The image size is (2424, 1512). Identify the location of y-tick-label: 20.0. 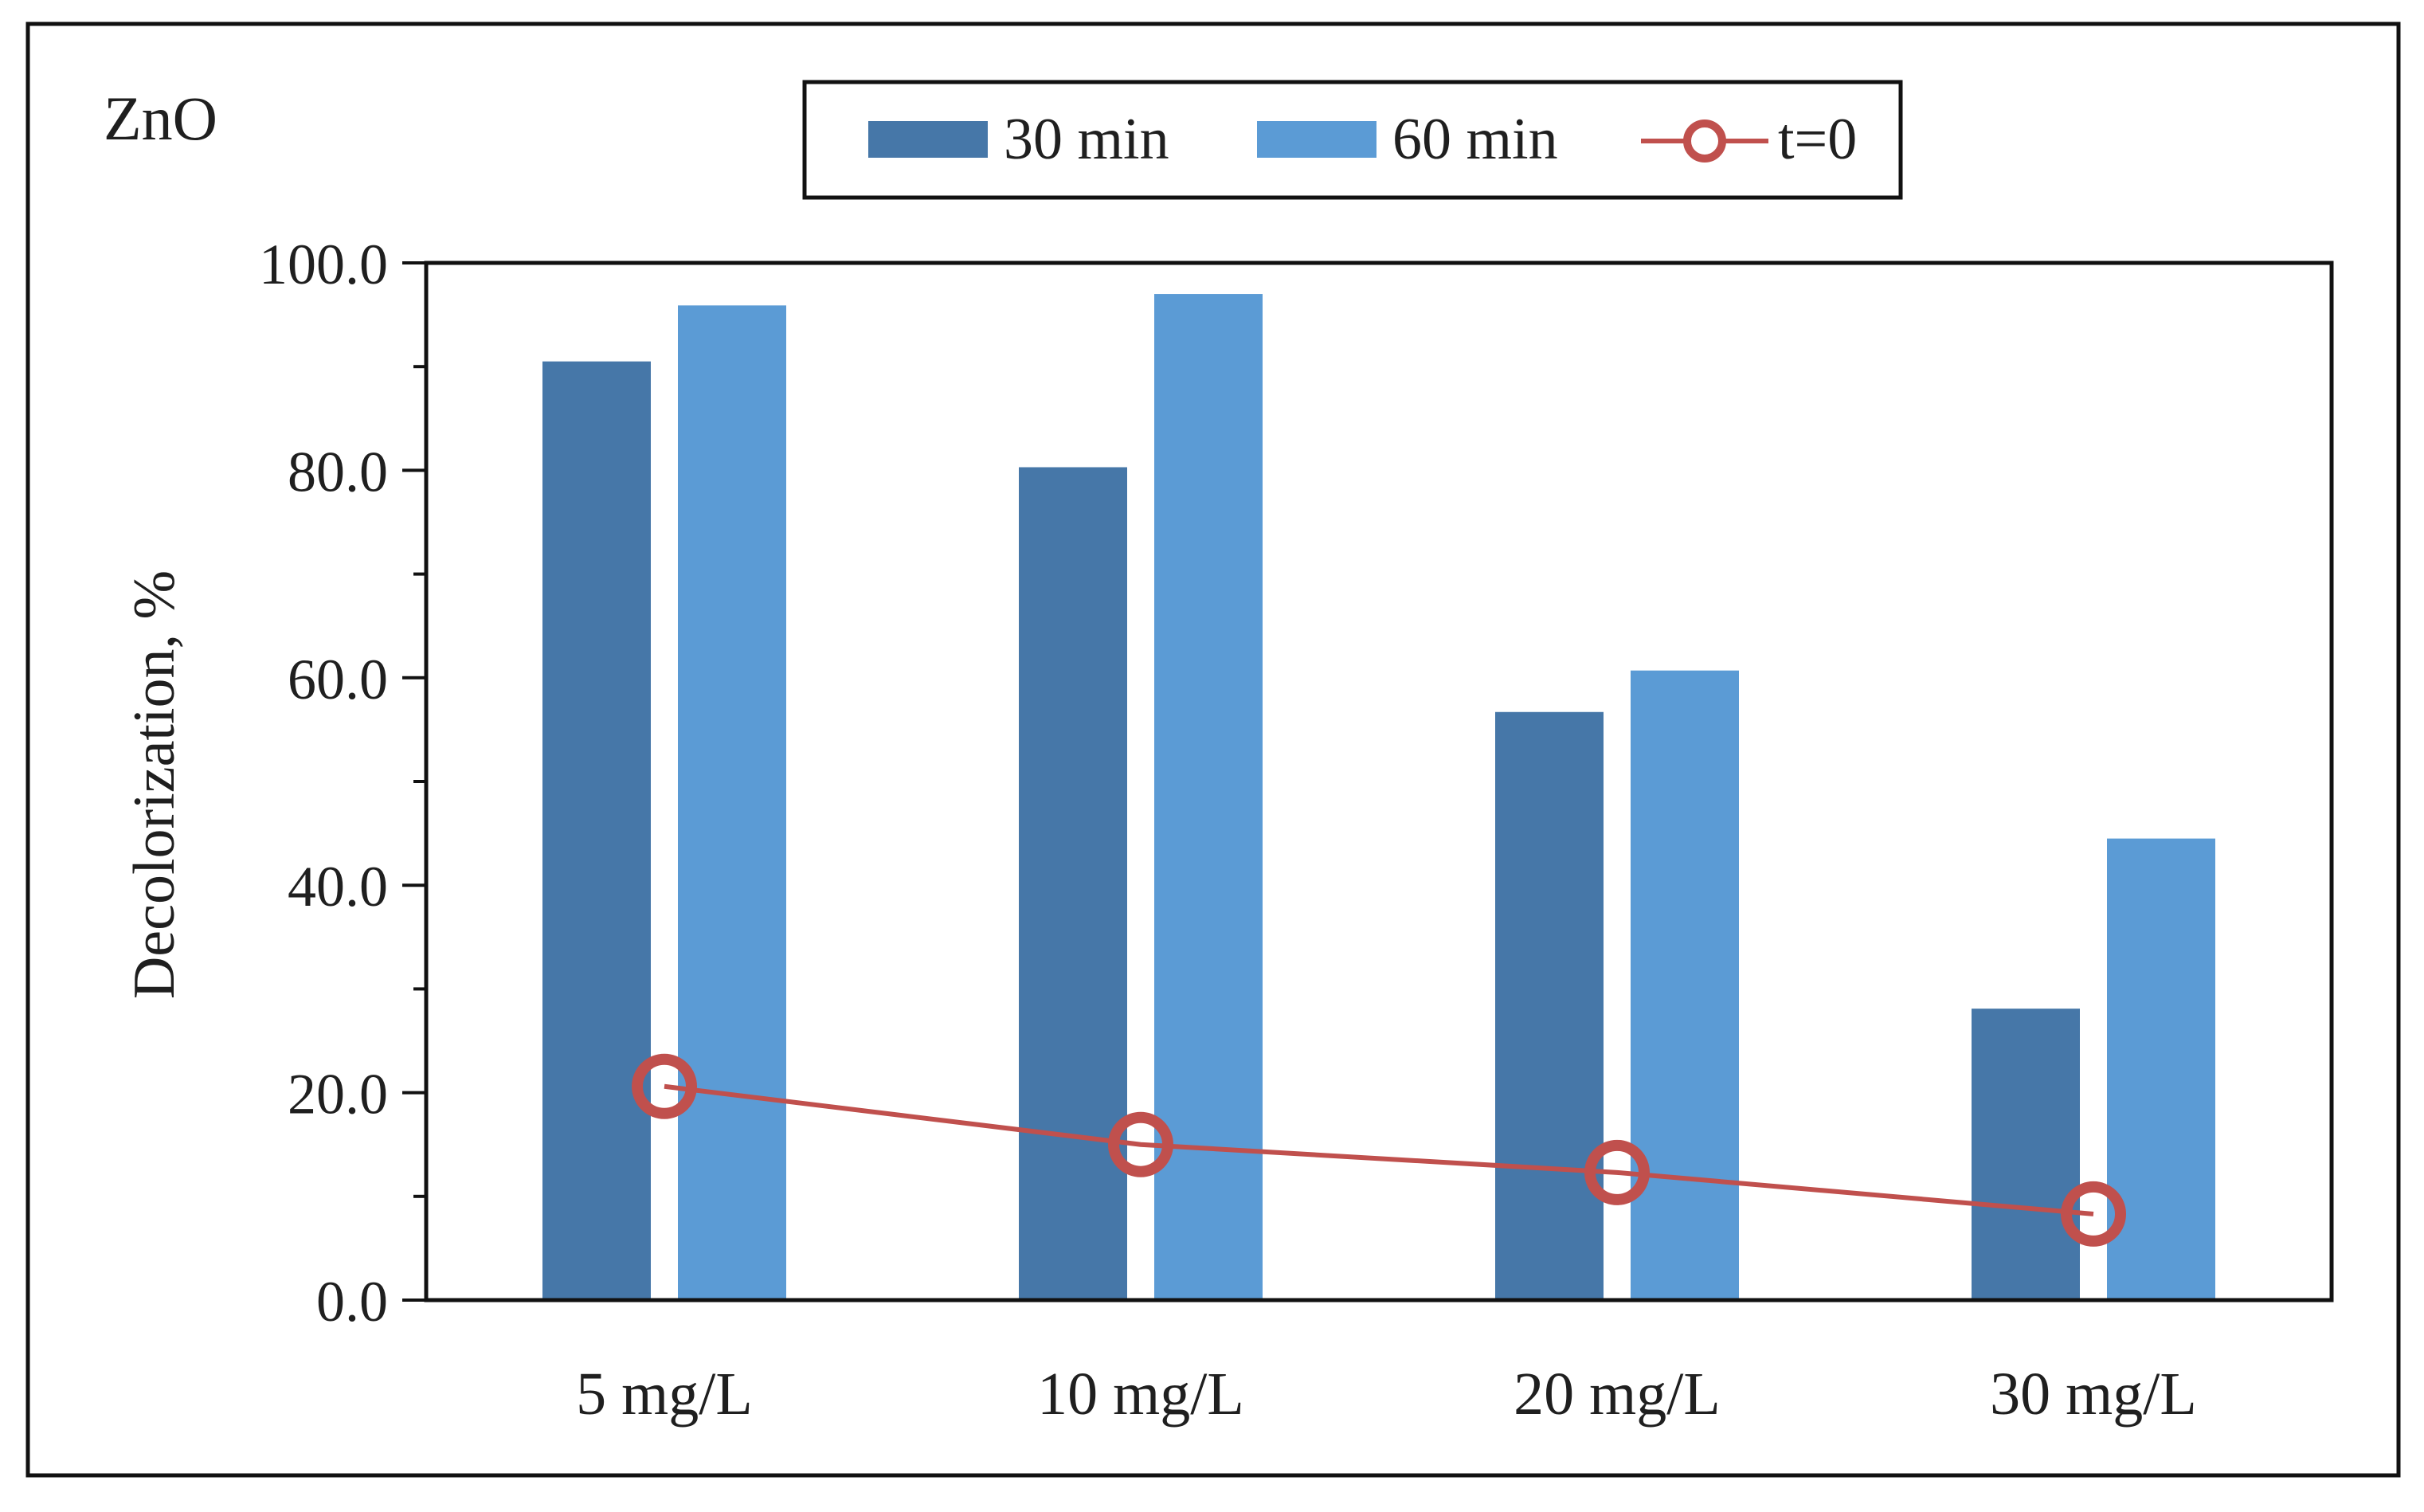
(338, 1095).